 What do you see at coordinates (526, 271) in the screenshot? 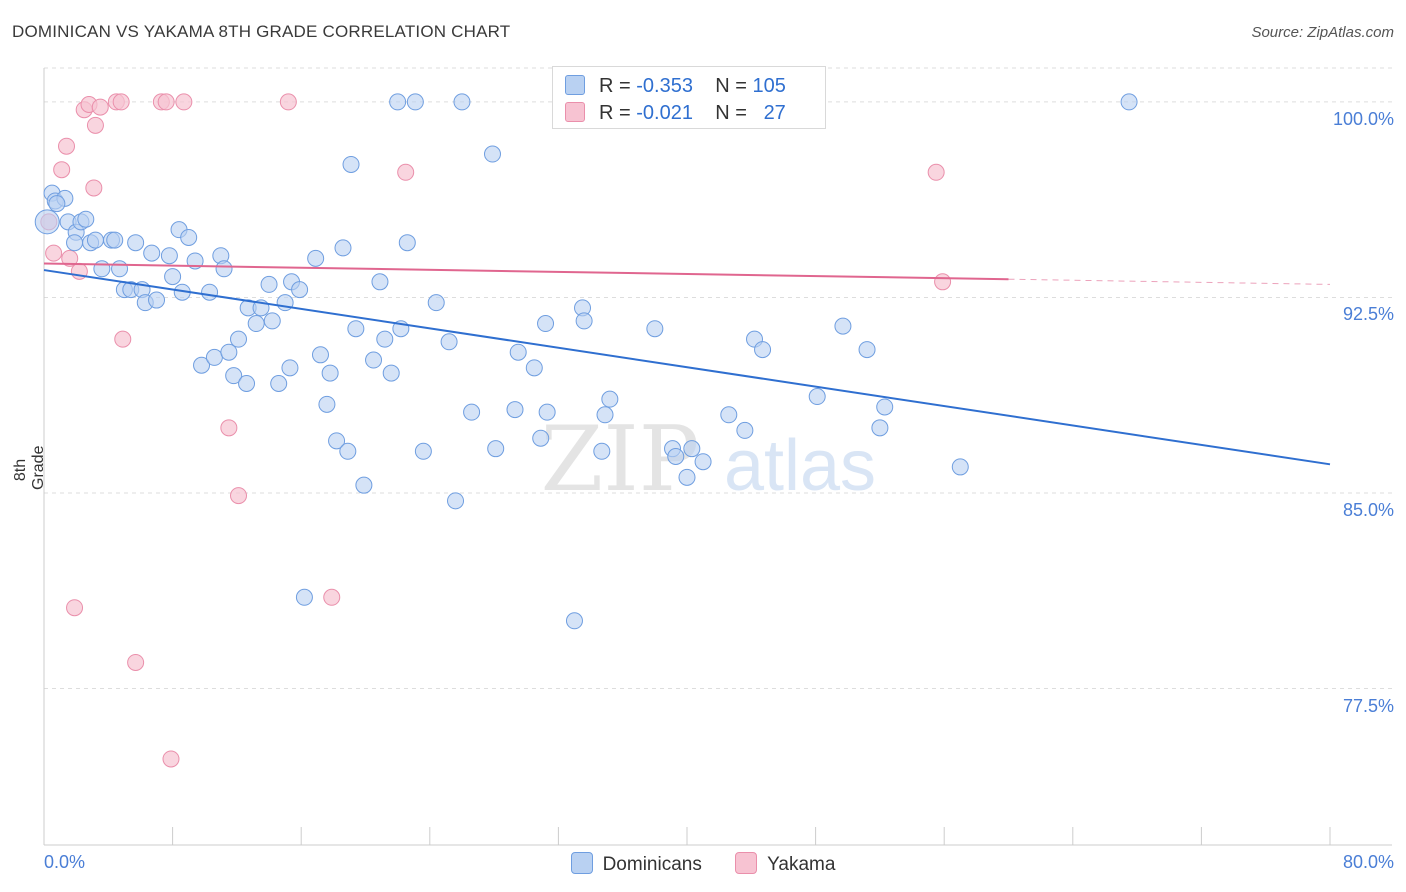
I see `yakama-trend-line` at bounding box center [526, 271].